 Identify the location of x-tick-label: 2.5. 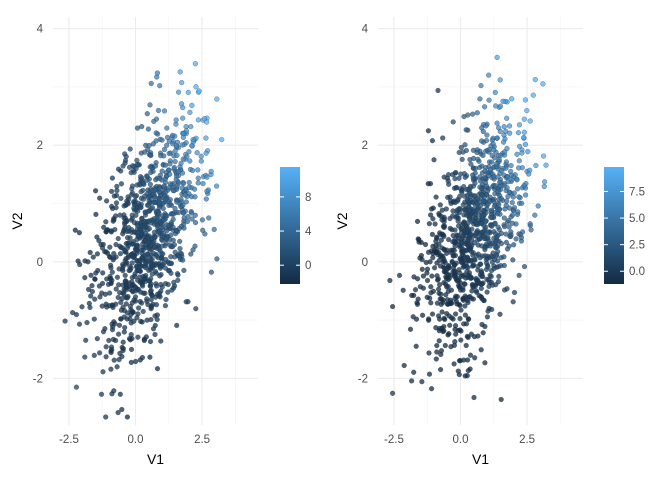
(202, 440).